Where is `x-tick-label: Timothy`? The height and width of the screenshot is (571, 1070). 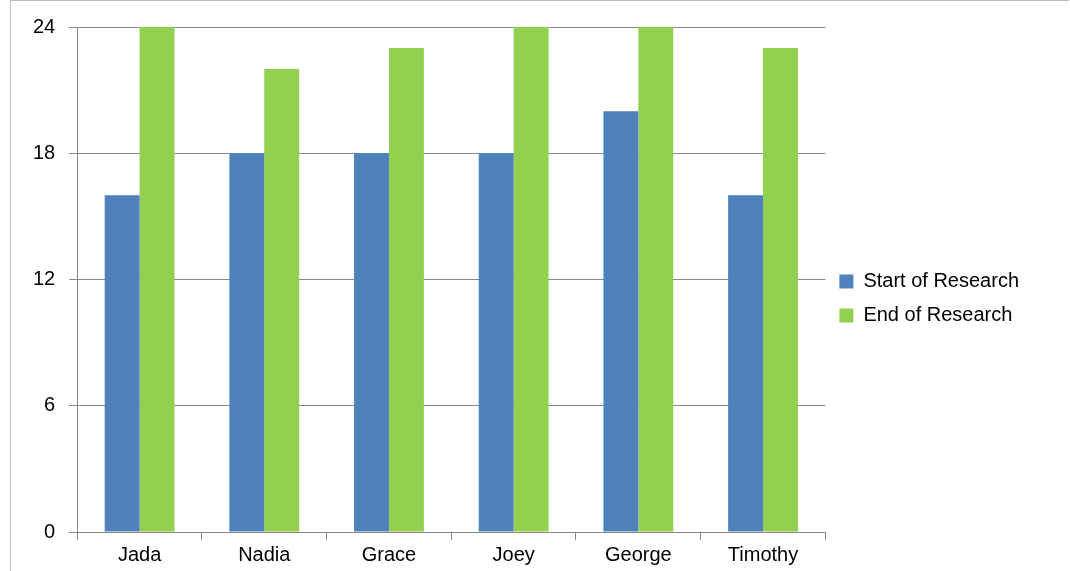
x-tick-label: Timothy is located at coordinates (763, 553).